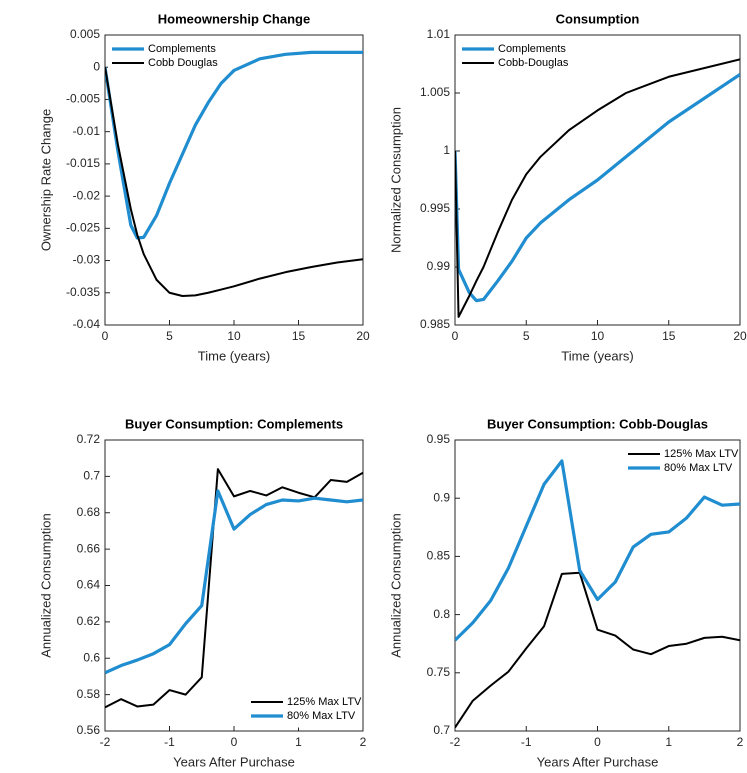 This screenshot has height=773, width=747. I want to click on y-tick-label: 0.66, so click(89, 548).